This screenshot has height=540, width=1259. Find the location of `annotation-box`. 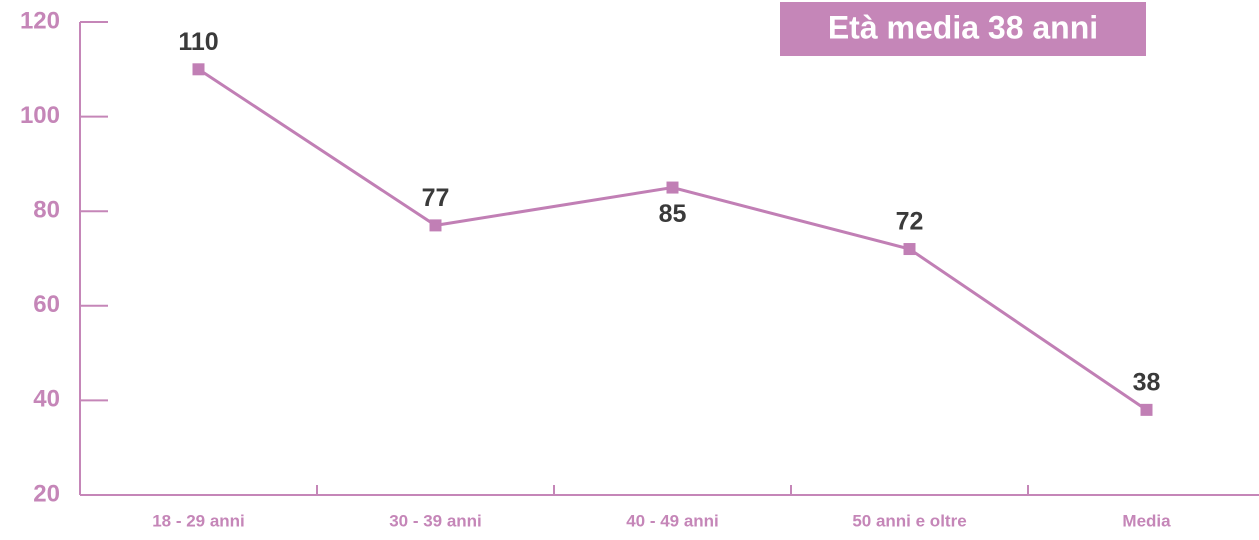

annotation-box is located at coordinates (963, 29).